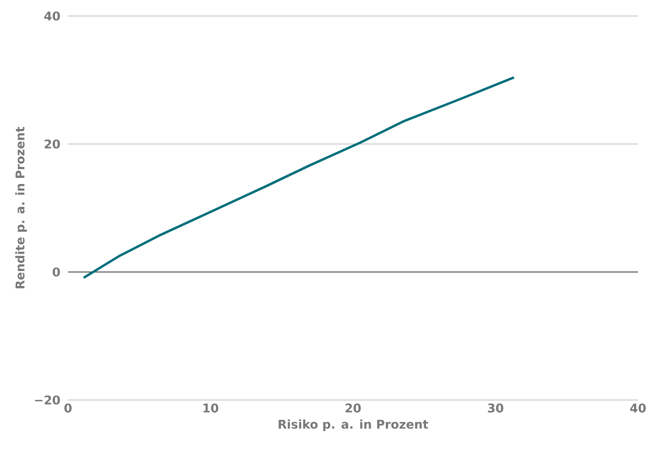  Describe the element at coordinates (353, 408) in the screenshot. I see `x-tick-label: 20` at that location.